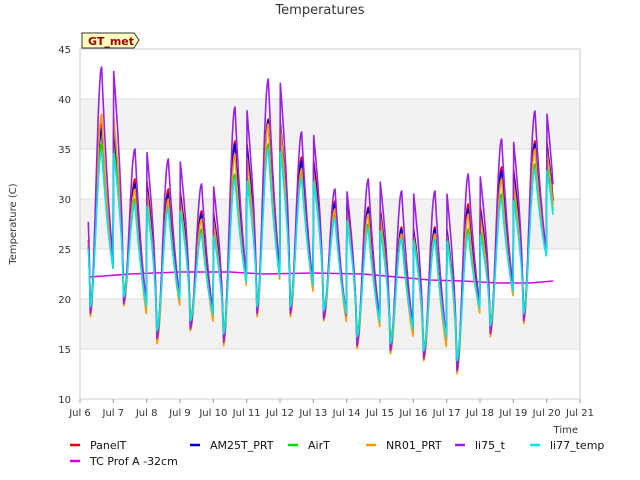  I want to click on x-axis-label: Time, so click(565, 430).